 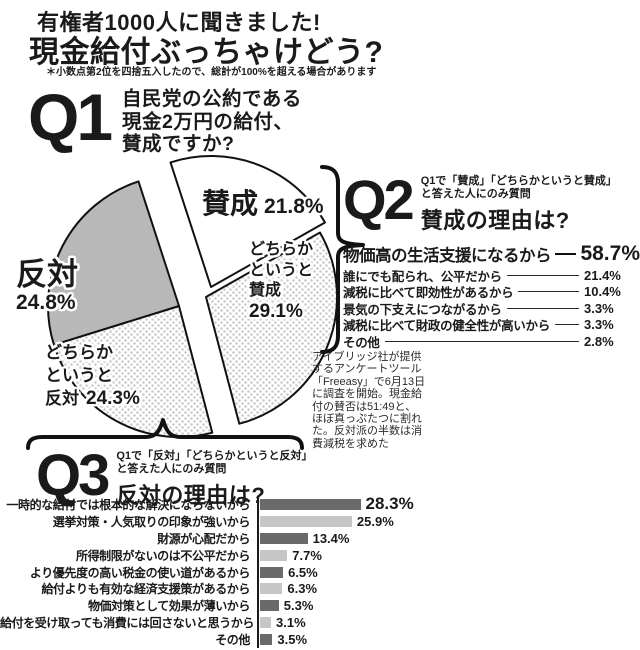 What do you see at coordinates (165, 434) in the screenshot?
I see `brace-bottom-icon` at bounding box center [165, 434].